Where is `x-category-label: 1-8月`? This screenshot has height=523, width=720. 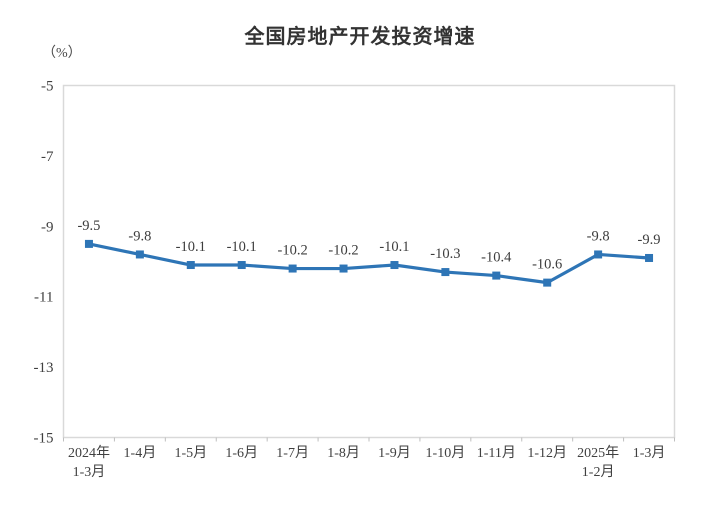
x-category-label: 1-8月 is located at coordinates (343, 453).